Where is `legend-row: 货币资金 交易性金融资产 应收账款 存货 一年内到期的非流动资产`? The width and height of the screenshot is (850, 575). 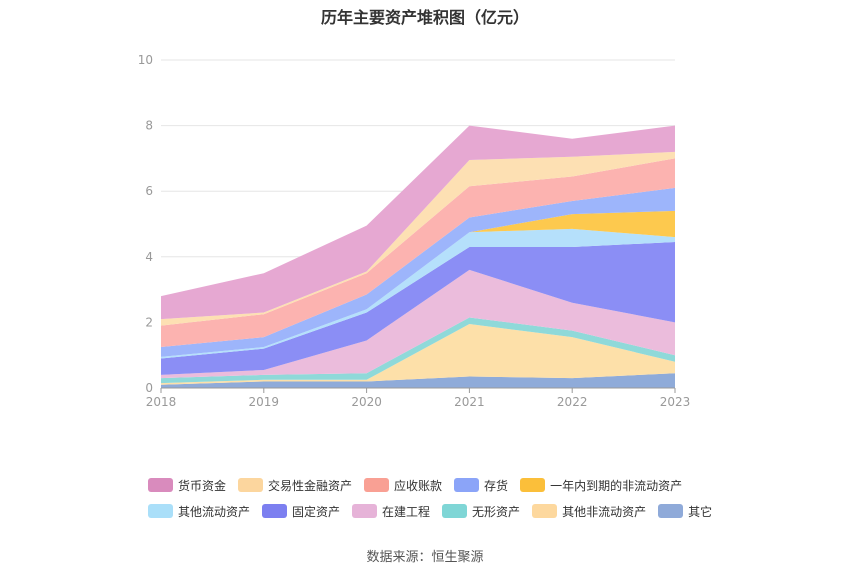
legend-row: 货币资金 交易性金融资产 应收账款 存货 一年内到期的非流动资产 is located at coordinates (438, 485).